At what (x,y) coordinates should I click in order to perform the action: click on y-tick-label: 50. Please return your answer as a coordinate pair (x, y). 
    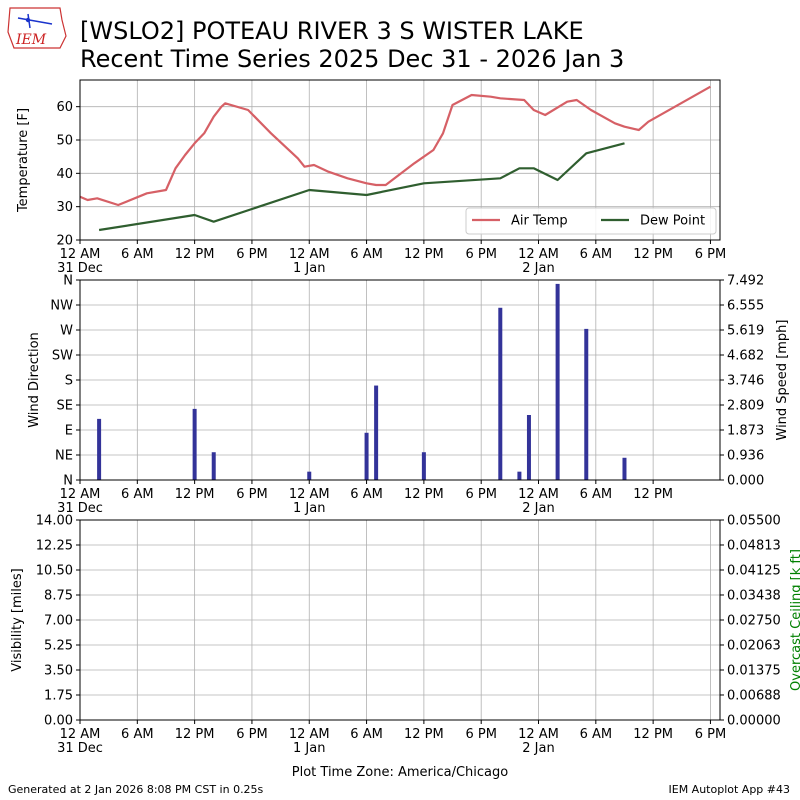
    Looking at the image, I should click on (64, 141).